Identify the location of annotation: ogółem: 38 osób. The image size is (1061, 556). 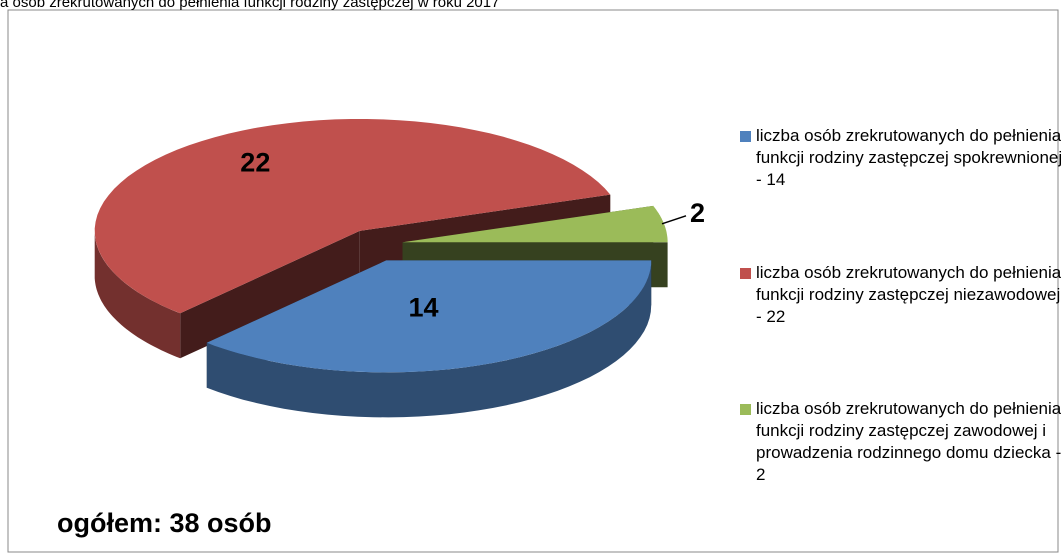
(164, 523).